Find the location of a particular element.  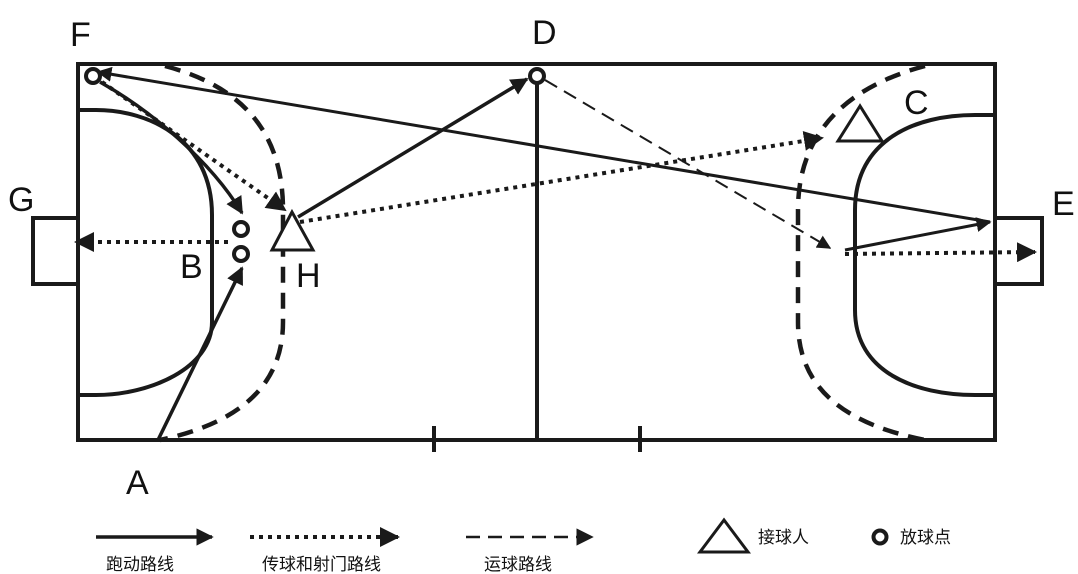

legend-dribble-route-label: 运球路线 is located at coordinates (518, 564).